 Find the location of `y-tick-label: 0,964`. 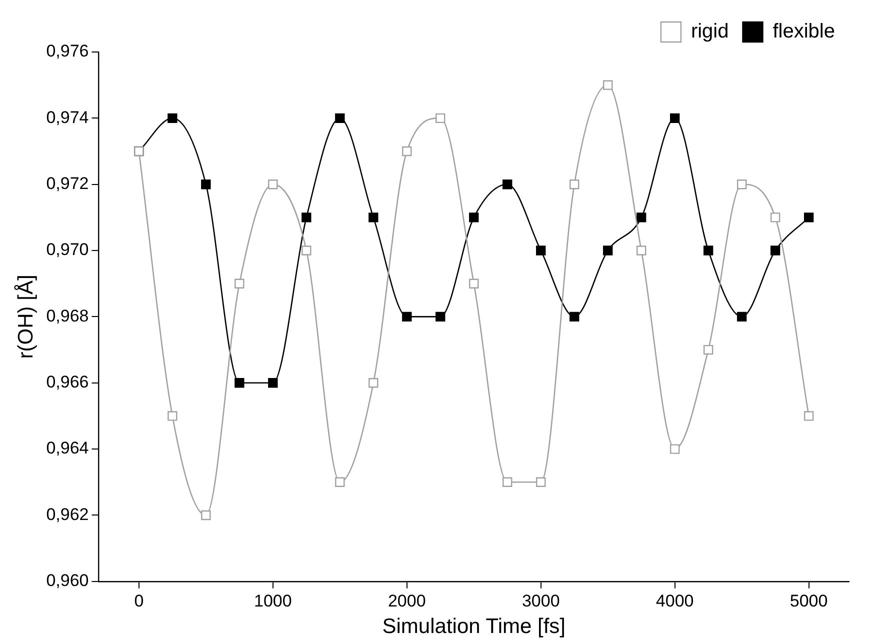

y-tick-label: 0,964 is located at coordinates (67, 448).